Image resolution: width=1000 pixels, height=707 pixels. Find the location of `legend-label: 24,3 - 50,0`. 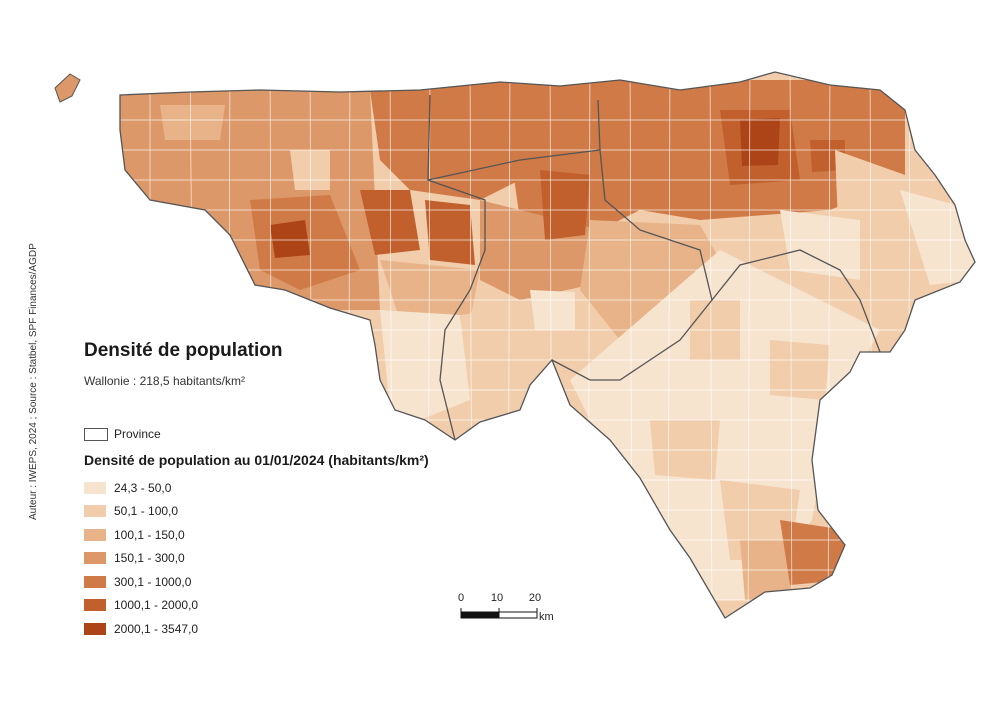

legend-label: 24,3 - 50,0 is located at coordinates (143, 487).